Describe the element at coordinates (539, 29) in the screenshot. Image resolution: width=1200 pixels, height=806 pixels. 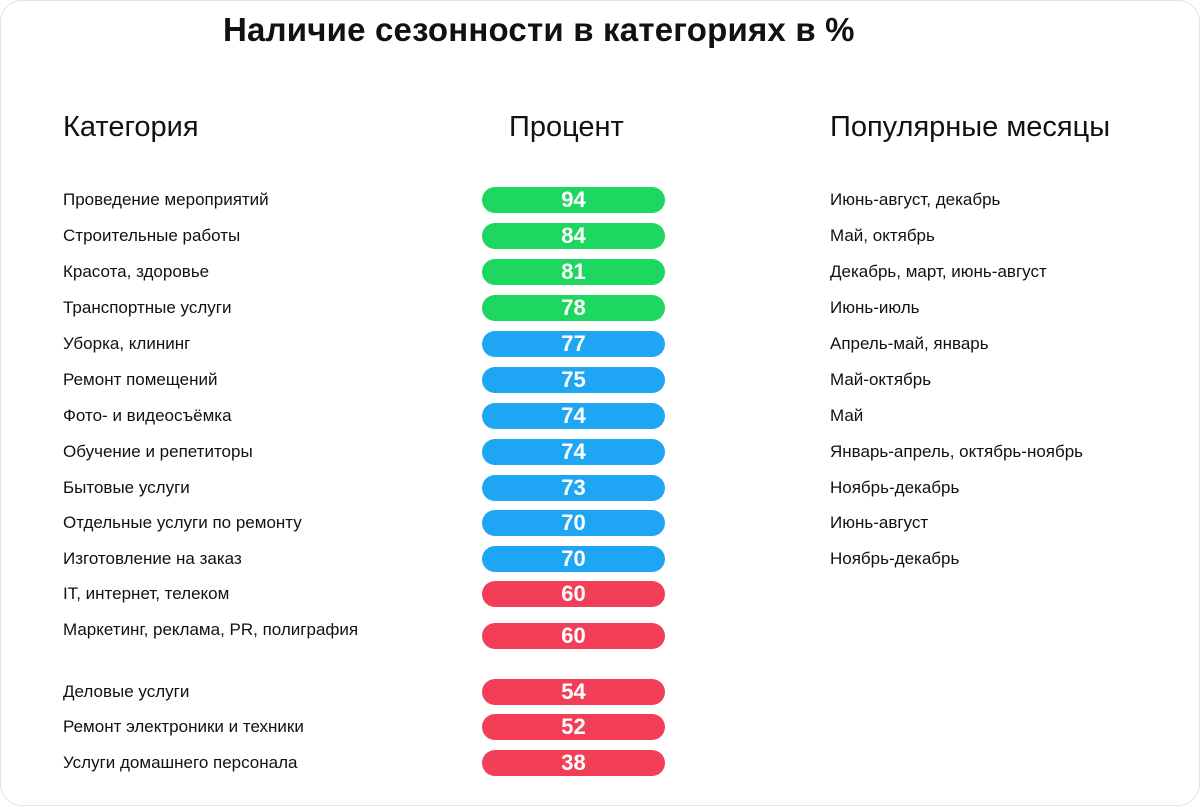
I see `page-title: Наличие сезонности в категориях в %` at that location.